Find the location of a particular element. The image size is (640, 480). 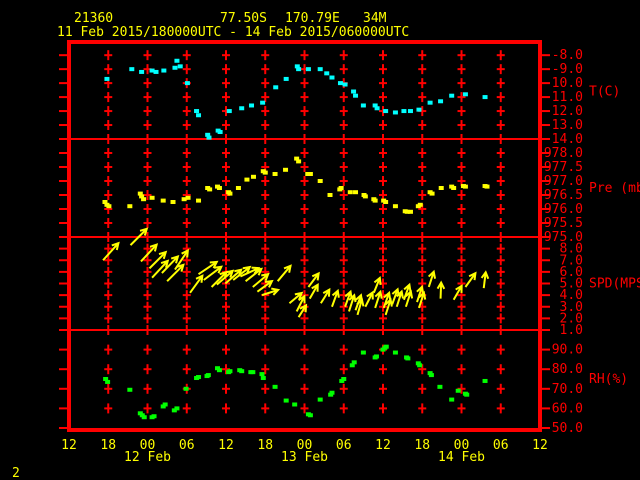

humidity-ytick-label: 80.0 is located at coordinates (567, 369).